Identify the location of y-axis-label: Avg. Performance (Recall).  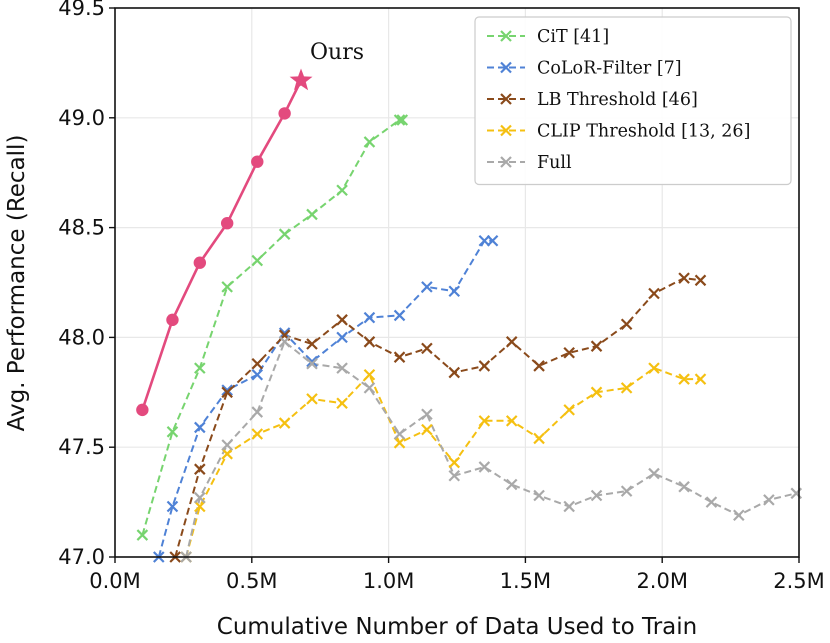
(17, 283).